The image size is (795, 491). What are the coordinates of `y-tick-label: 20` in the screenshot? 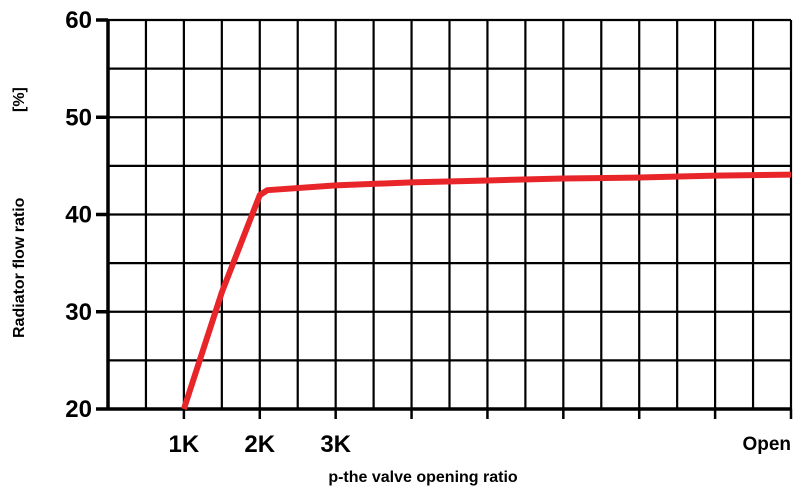 It's located at (78, 409).